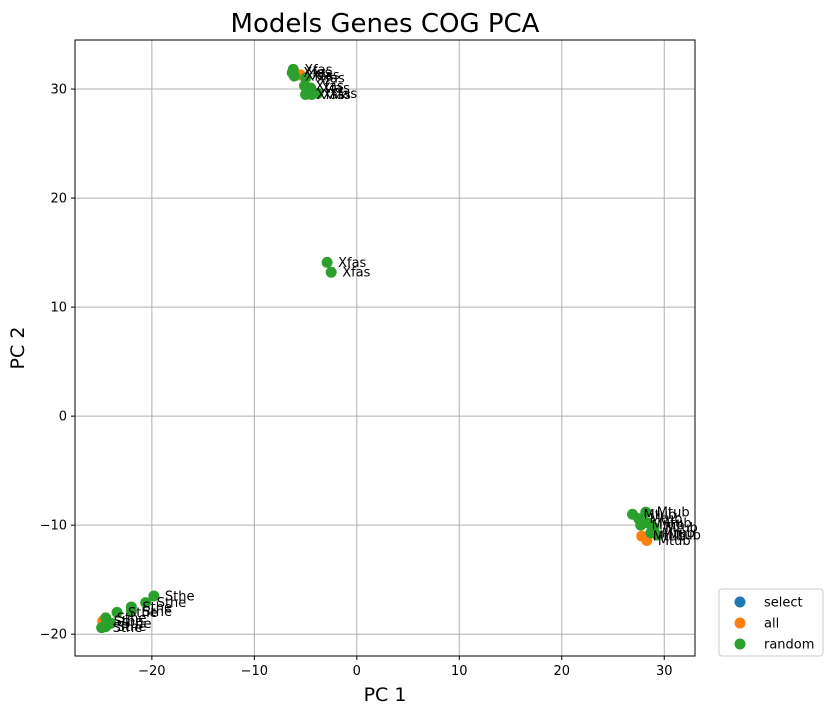 The width and height of the screenshot is (833, 715). What do you see at coordinates (789, 645) in the screenshot?
I see `legend-label-random: random` at bounding box center [789, 645].